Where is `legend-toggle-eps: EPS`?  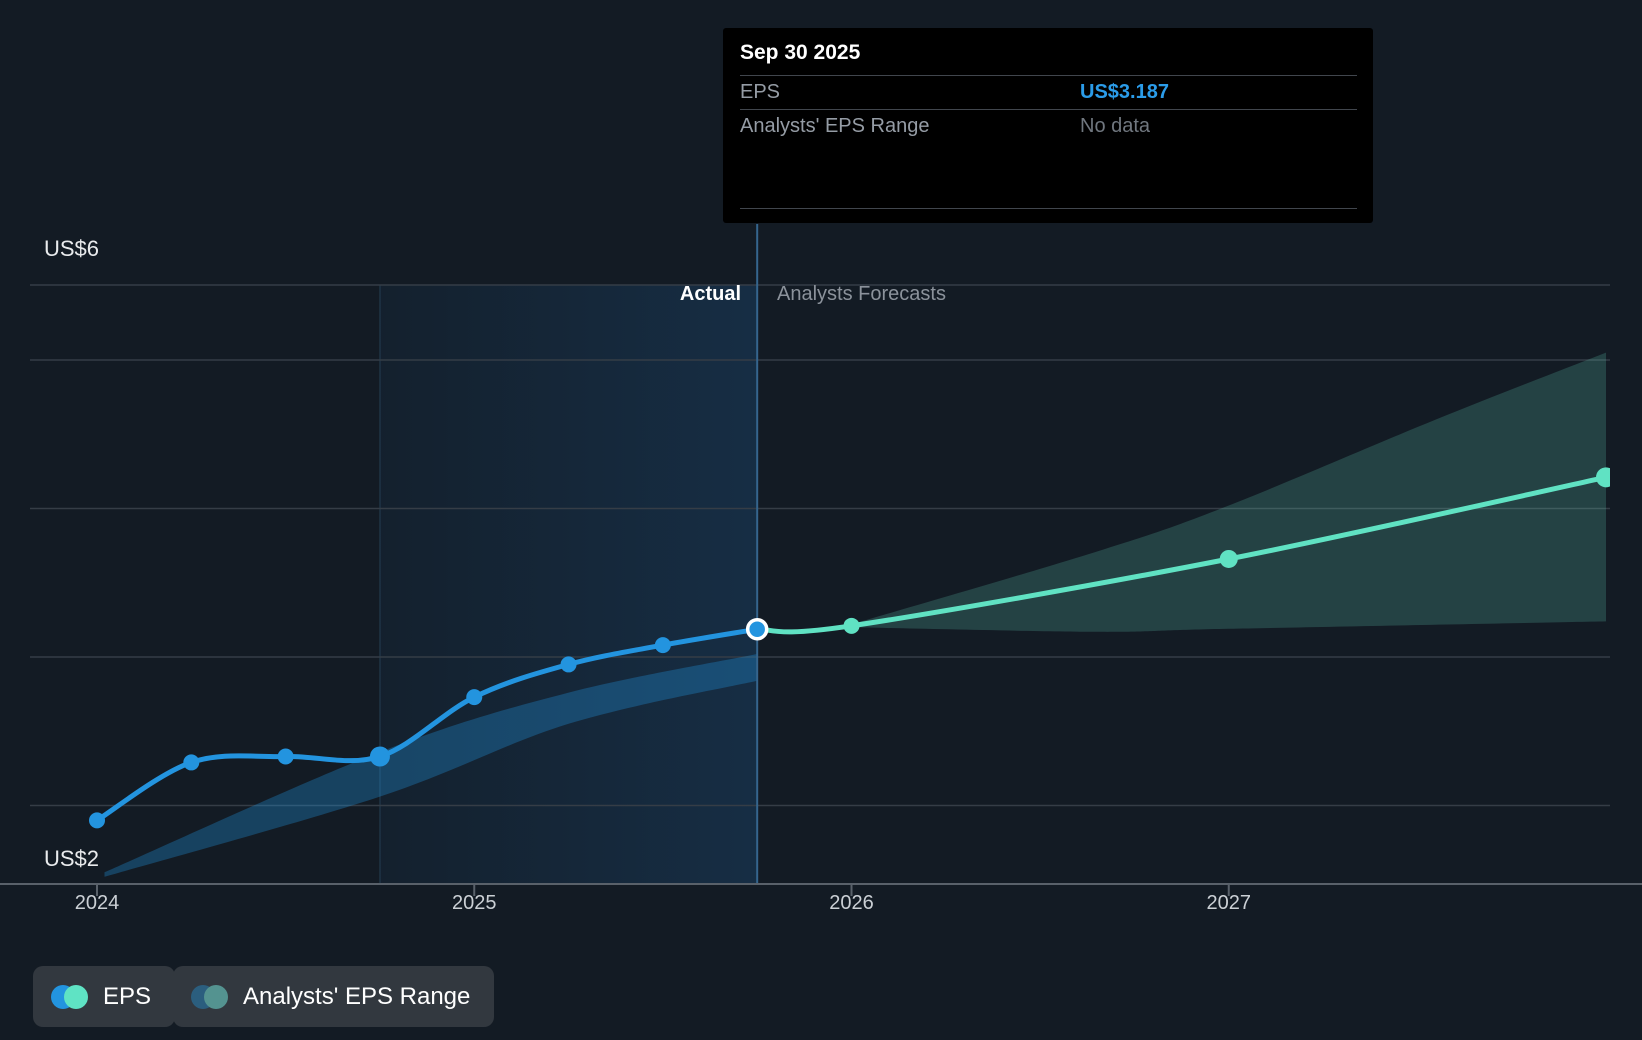
legend-toggle-eps: EPS is located at coordinates (104, 996).